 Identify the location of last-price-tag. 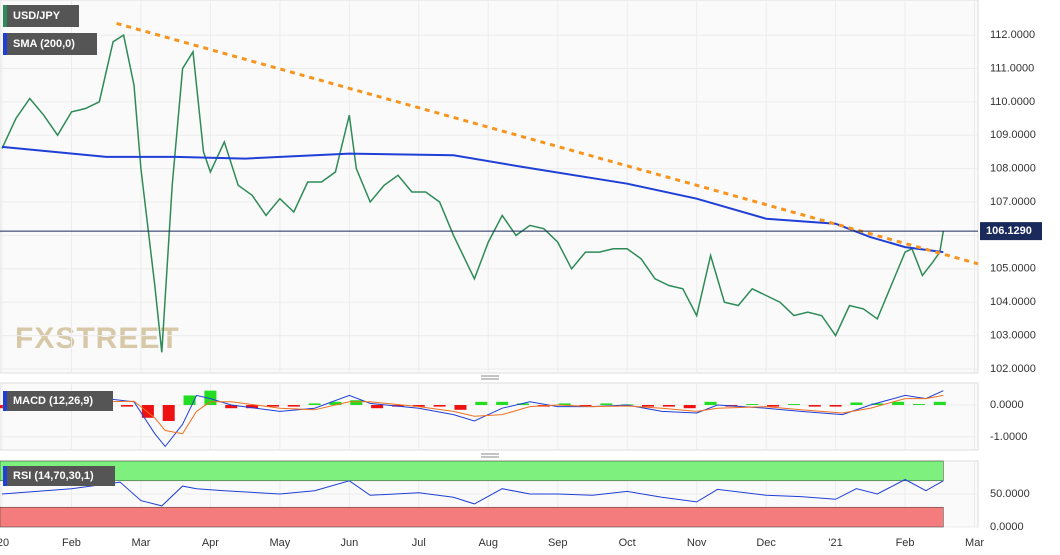
(1011, 231).